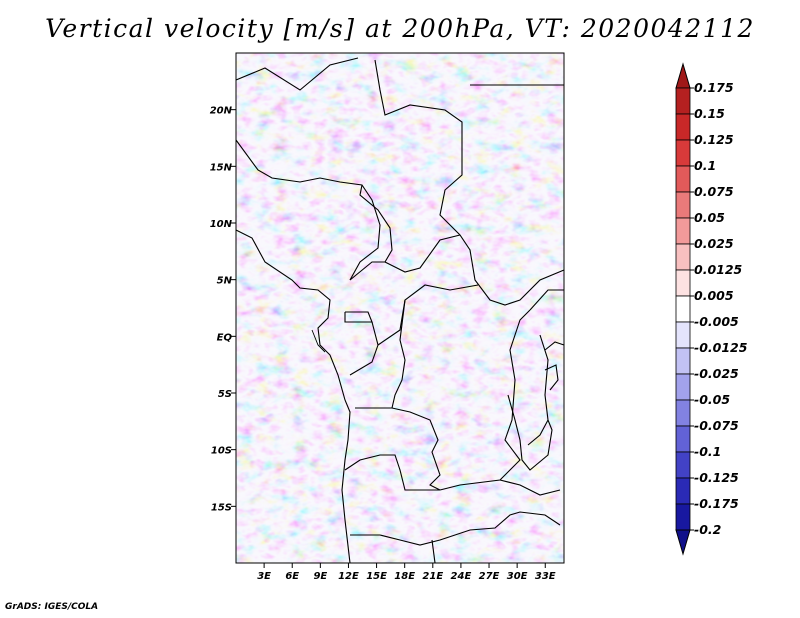 The width and height of the screenshot is (800, 618). I want to click on colorbar-label: -0.05, so click(712, 399).